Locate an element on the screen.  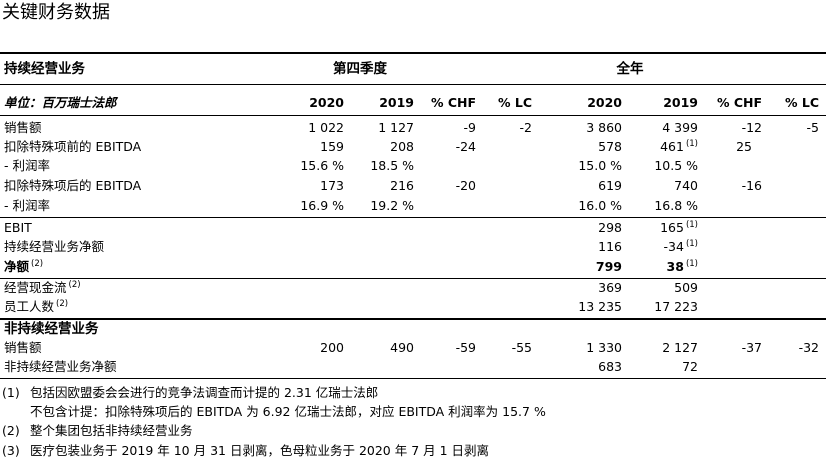
full-year-header: 全年 is located at coordinates (630, 69).